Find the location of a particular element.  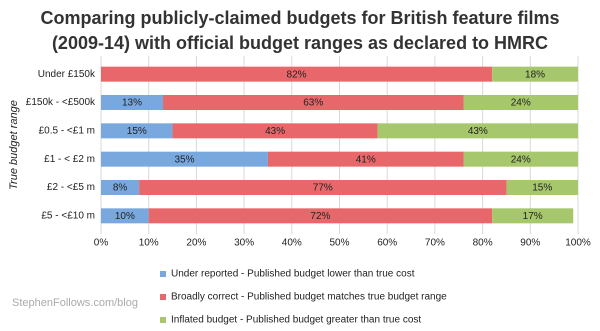

data-label: 17% is located at coordinates (533, 216).